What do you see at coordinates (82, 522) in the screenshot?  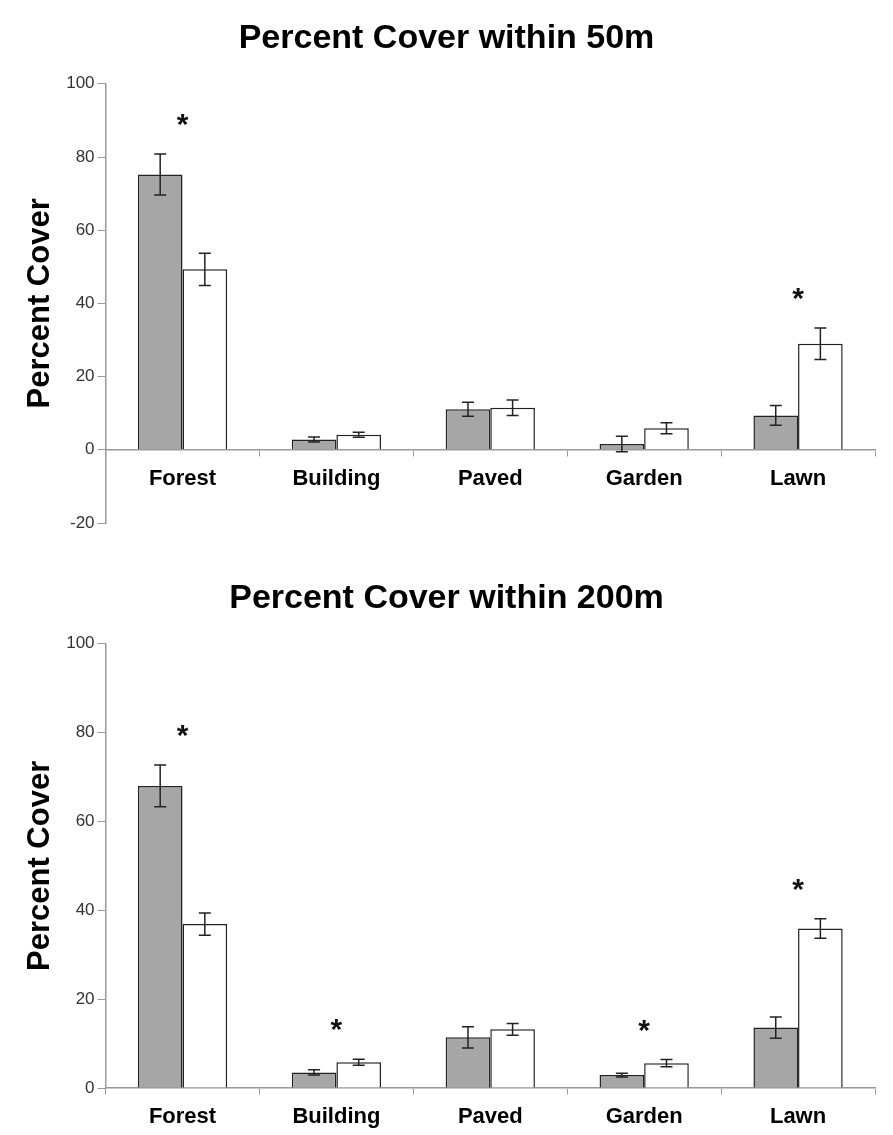 I see `y-tick-label: -20` at bounding box center [82, 522].